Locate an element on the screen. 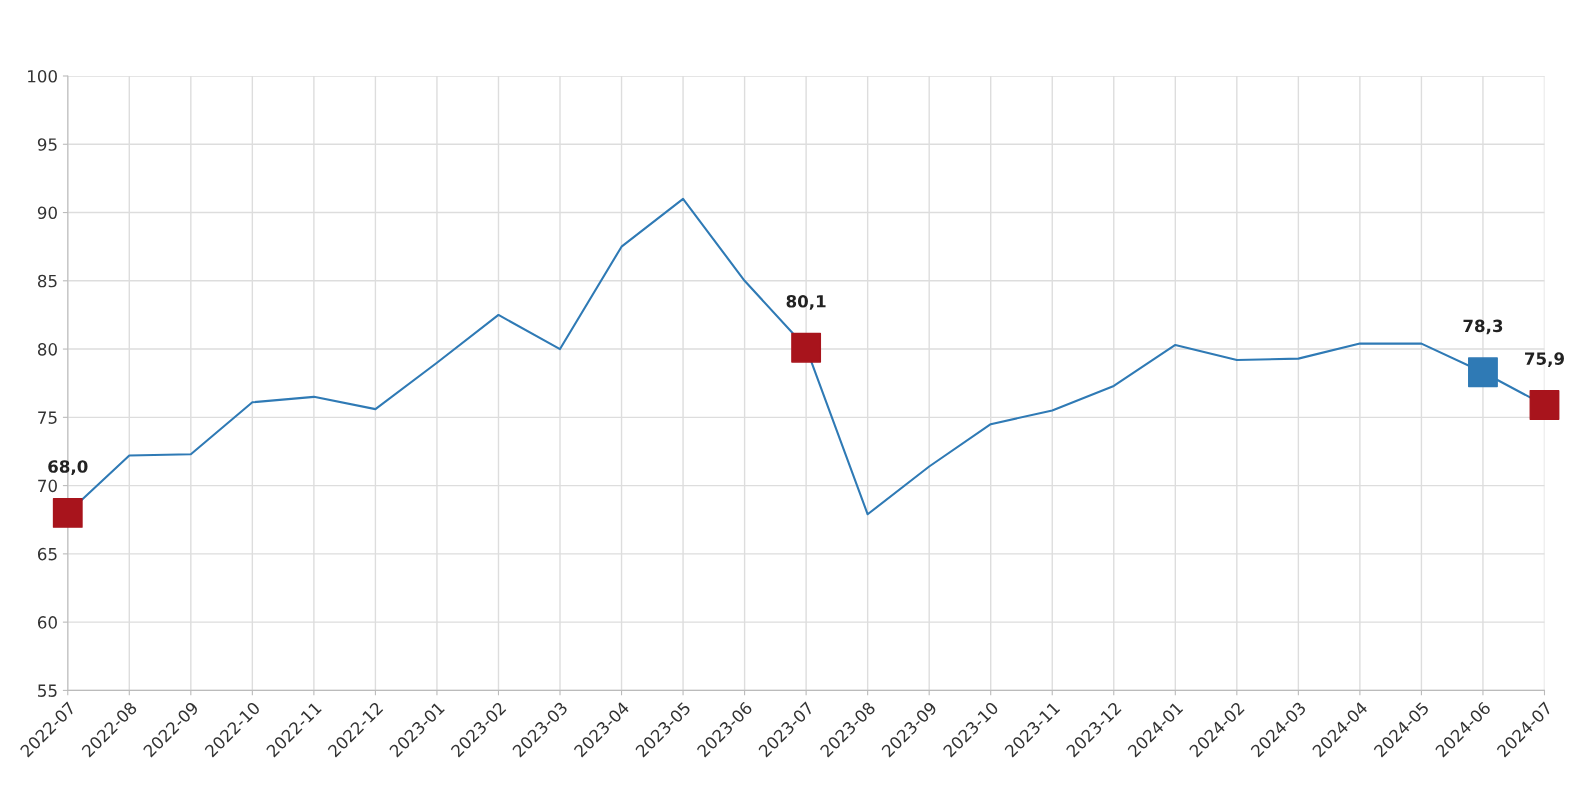 The image size is (1576, 800). y-tick-label: 90 is located at coordinates (47, 213).